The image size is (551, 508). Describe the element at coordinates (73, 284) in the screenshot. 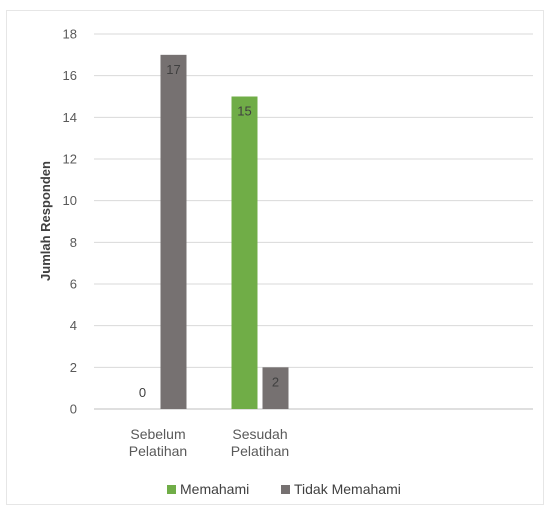

I see `y-tick-label: 6` at that location.